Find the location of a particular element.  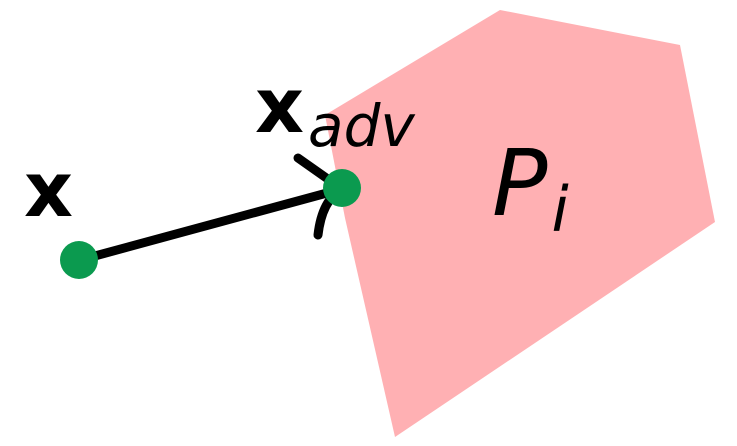

point-x-adv is located at coordinates (342, 188).